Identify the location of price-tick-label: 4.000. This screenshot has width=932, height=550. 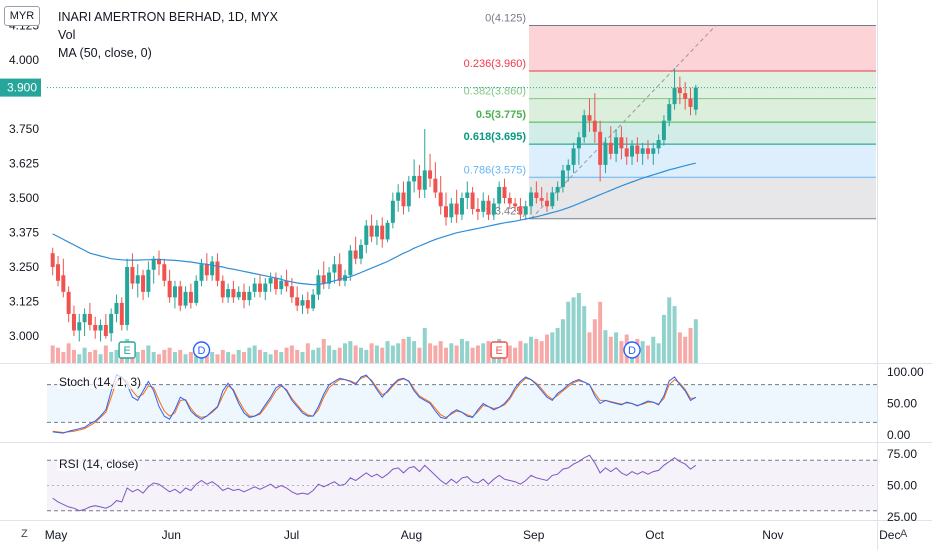
(24, 60).